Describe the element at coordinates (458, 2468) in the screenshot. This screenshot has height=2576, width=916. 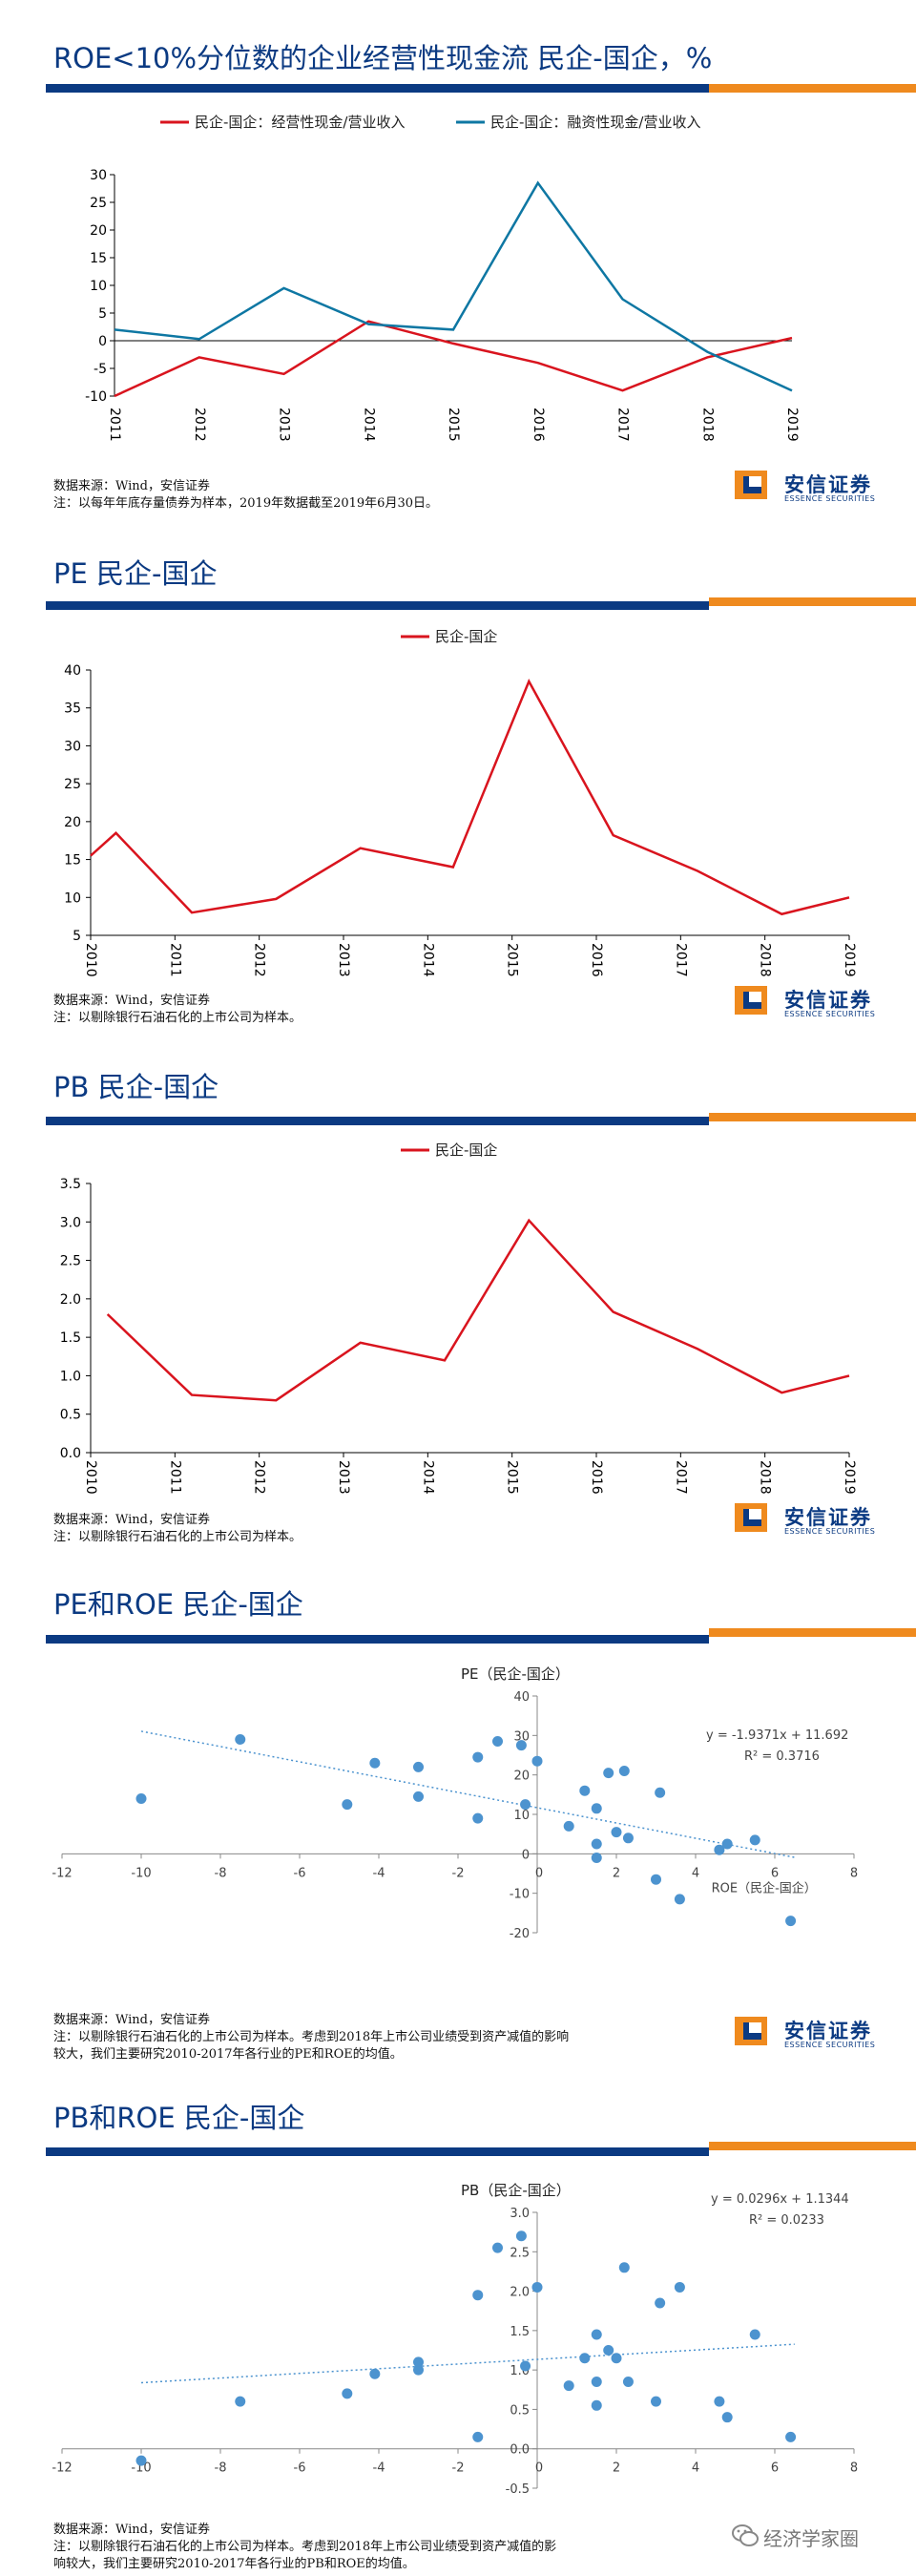
I see `x-tick-label: -2` at that location.